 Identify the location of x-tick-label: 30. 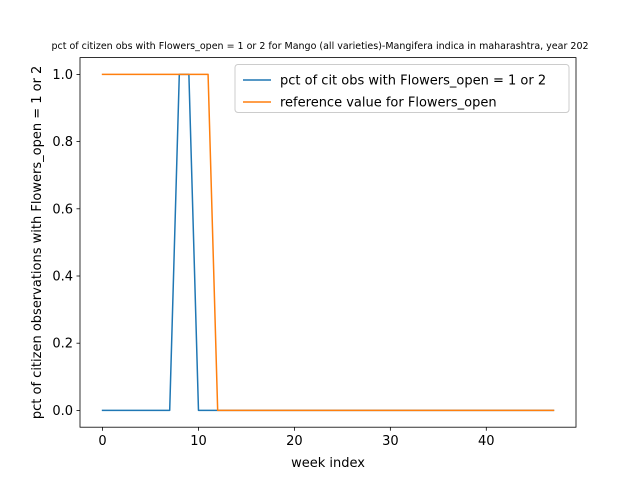
(390, 441).